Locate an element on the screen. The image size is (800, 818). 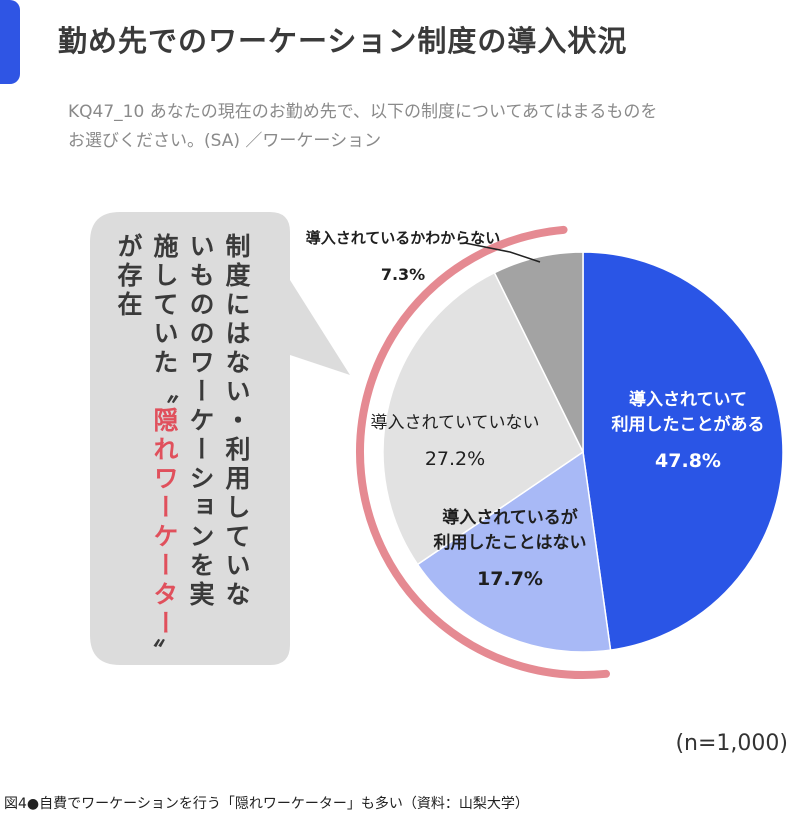
slice-label-3: 導入されているかわからない 7.3% is located at coordinates (403, 256).